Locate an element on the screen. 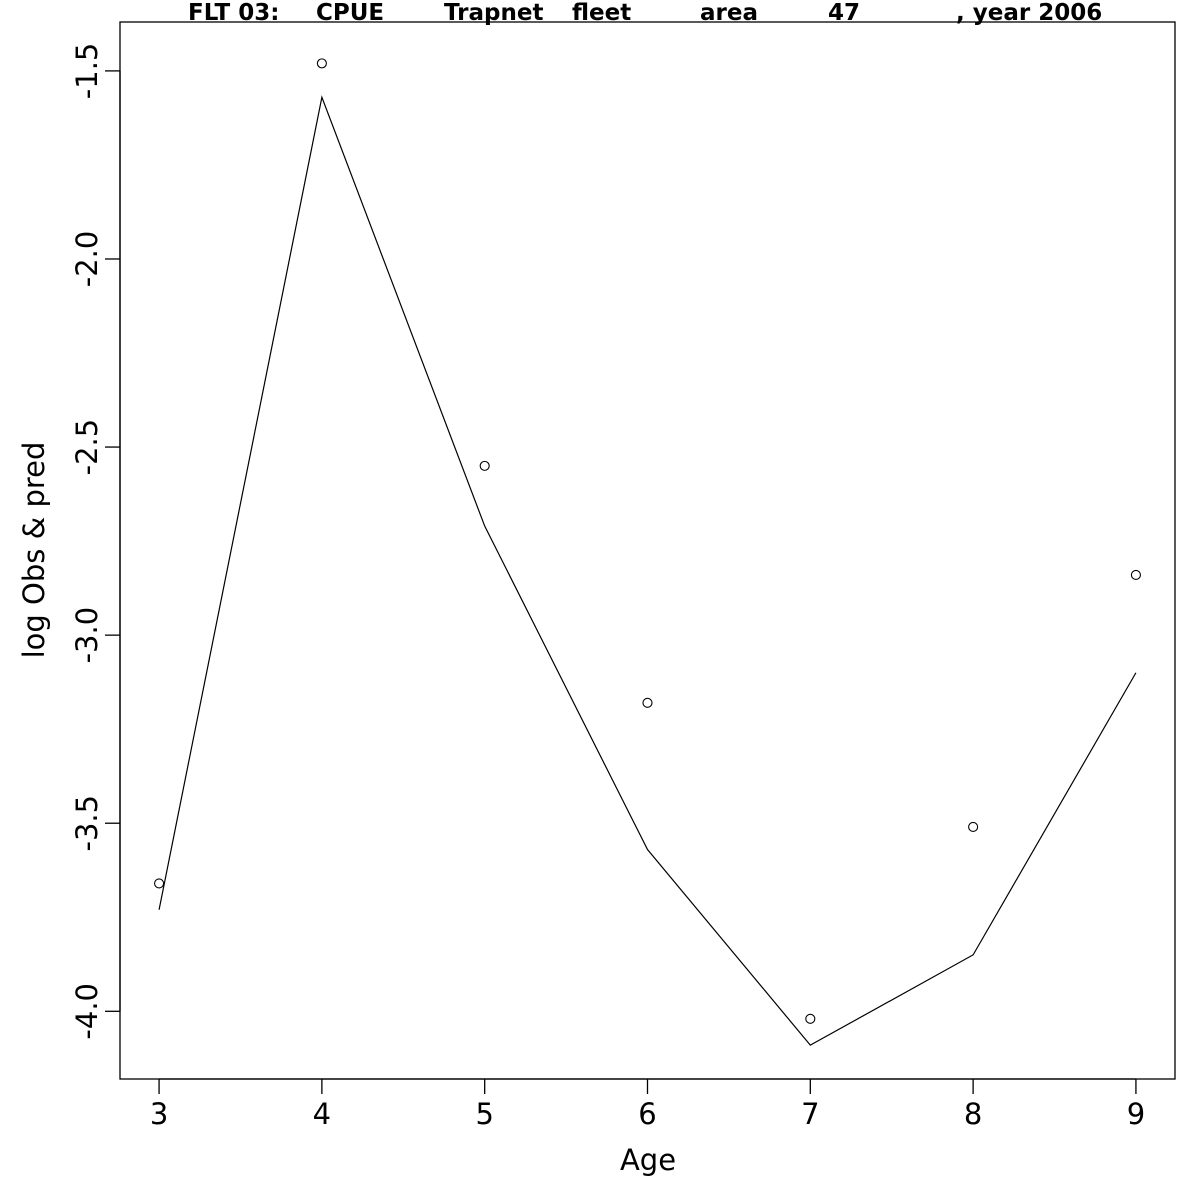  y-tick-label: -4.0 is located at coordinates (87, 1011).